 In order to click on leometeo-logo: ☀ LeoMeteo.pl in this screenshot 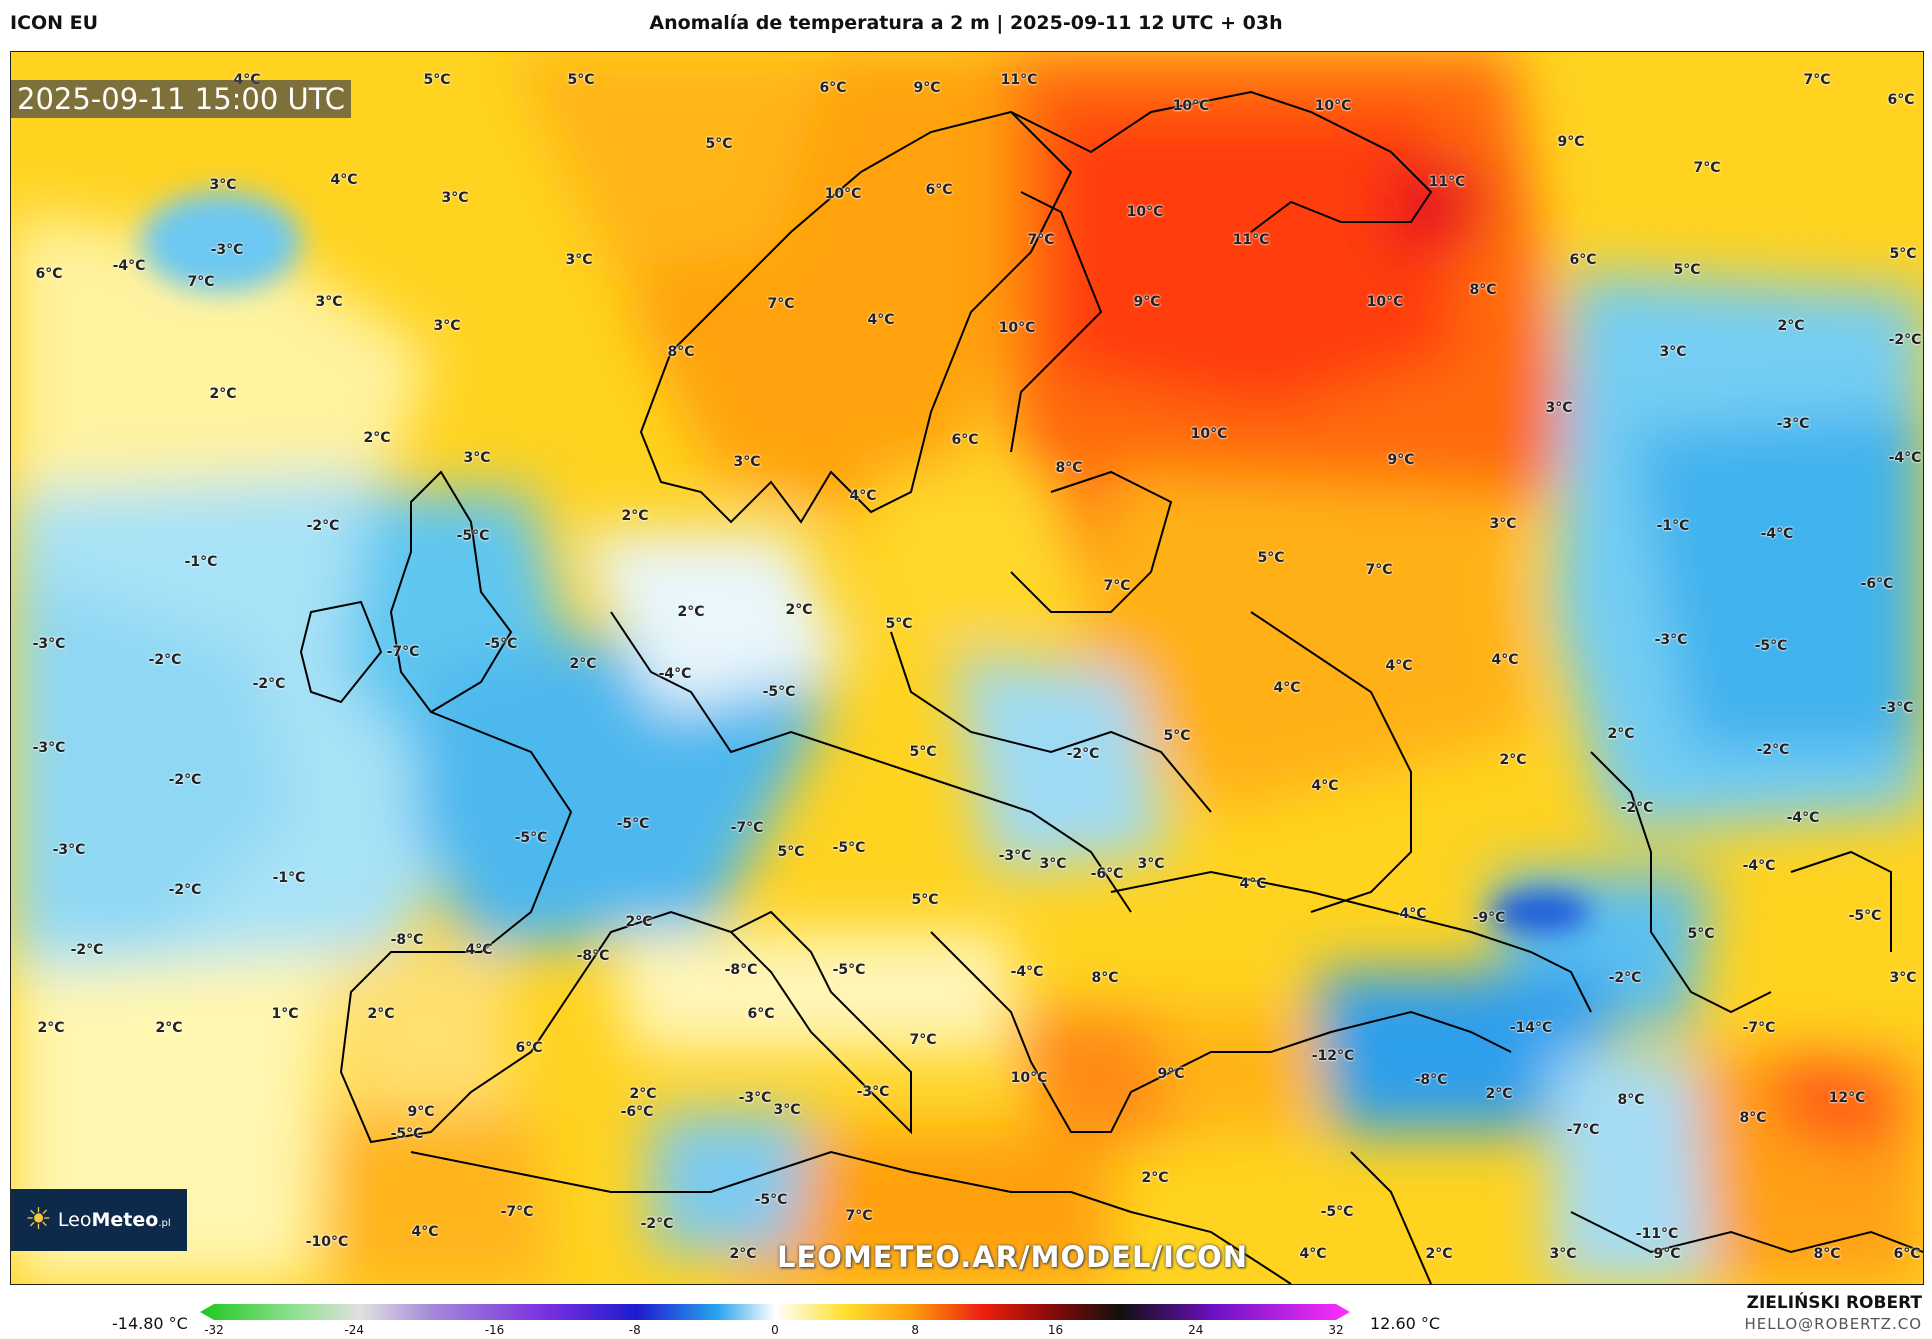, I will do `click(99, 1220)`.